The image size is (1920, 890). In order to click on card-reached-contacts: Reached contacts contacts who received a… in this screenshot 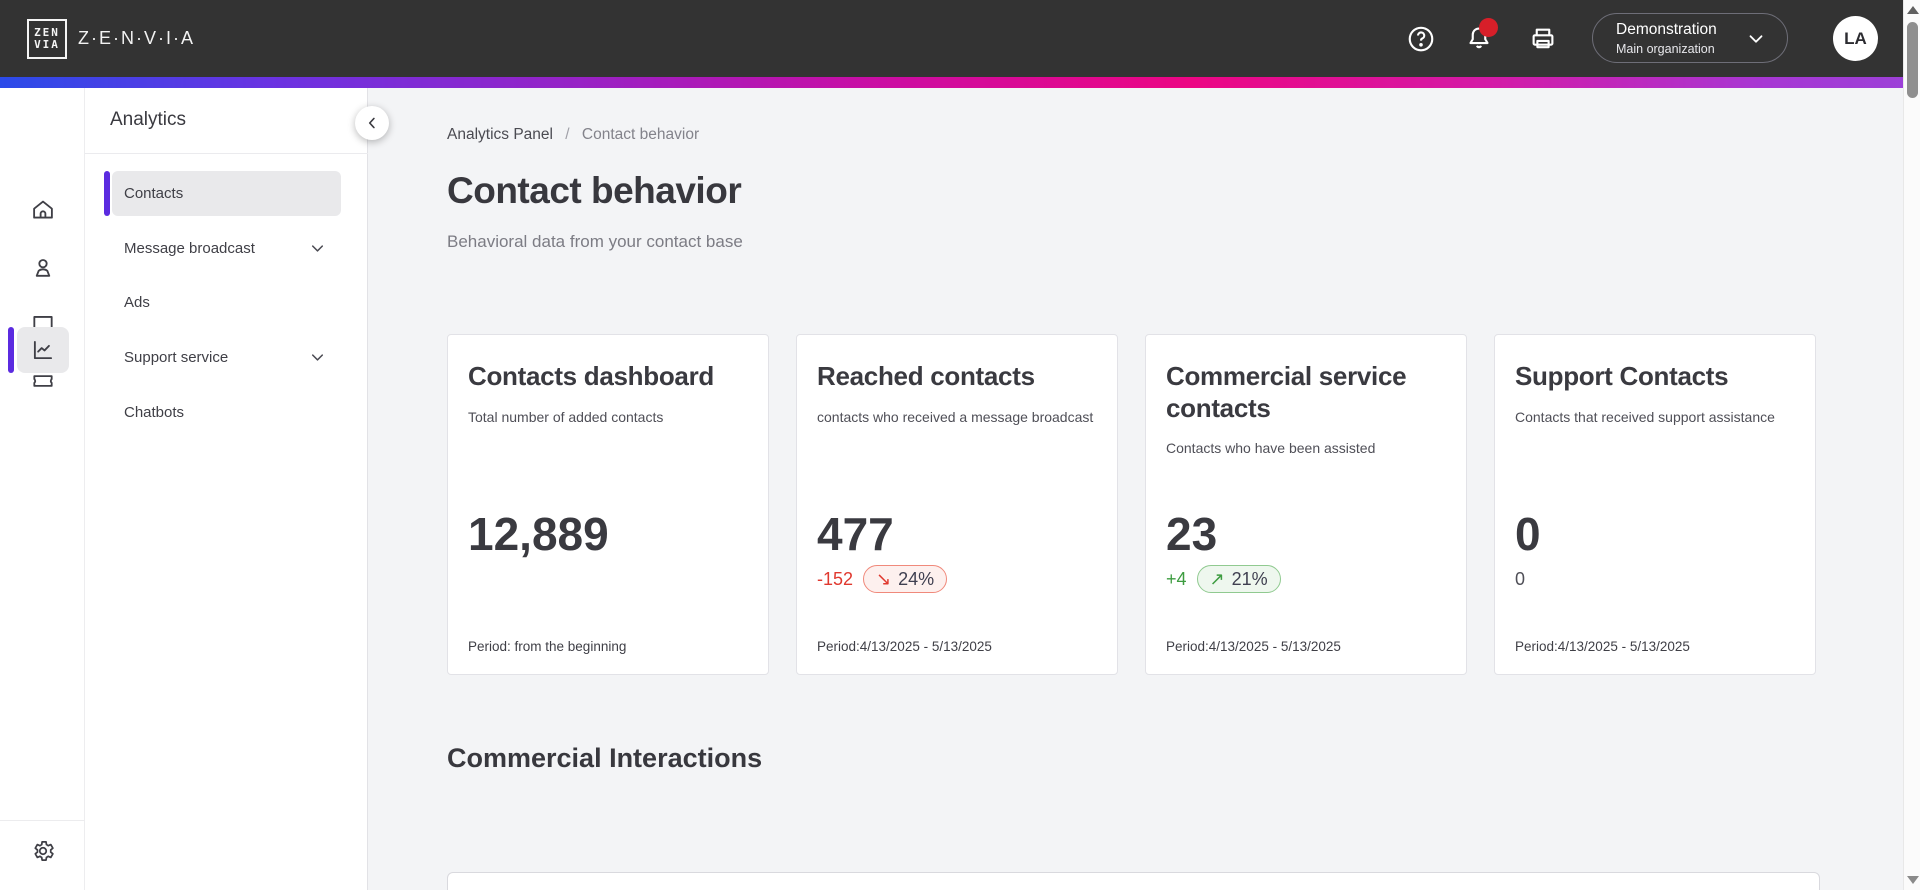, I will do `click(957, 504)`.